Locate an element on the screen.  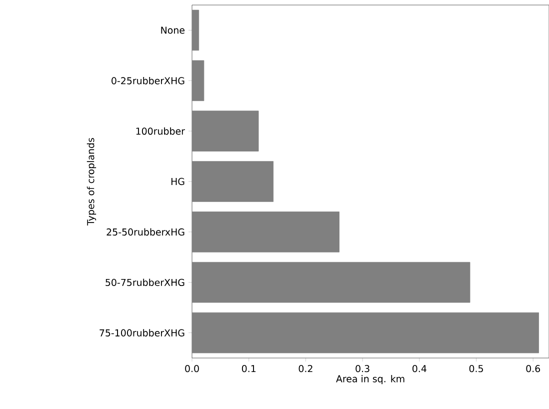
x-tick-label: 0.5 is located at coordinates (476, 368).